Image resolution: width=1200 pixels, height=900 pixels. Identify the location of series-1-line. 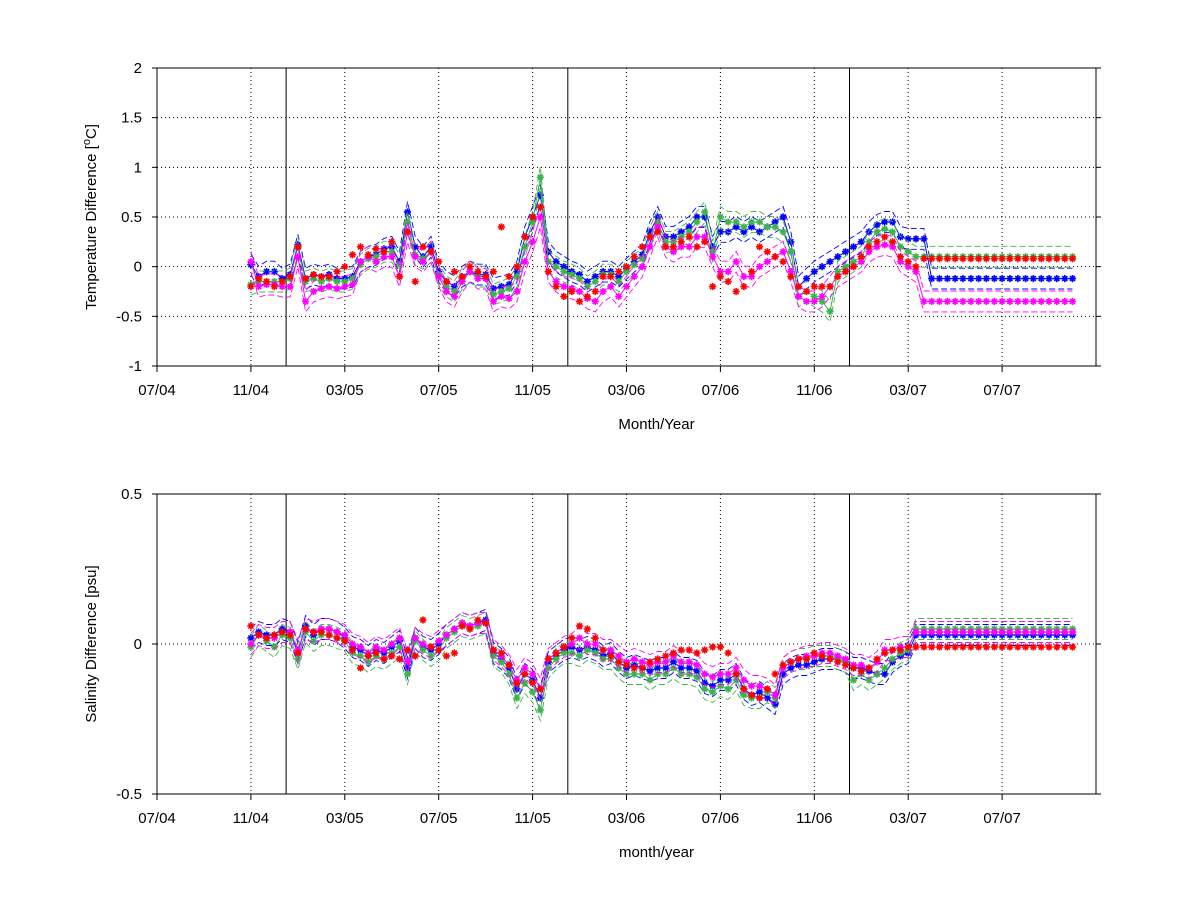
(661, 245).